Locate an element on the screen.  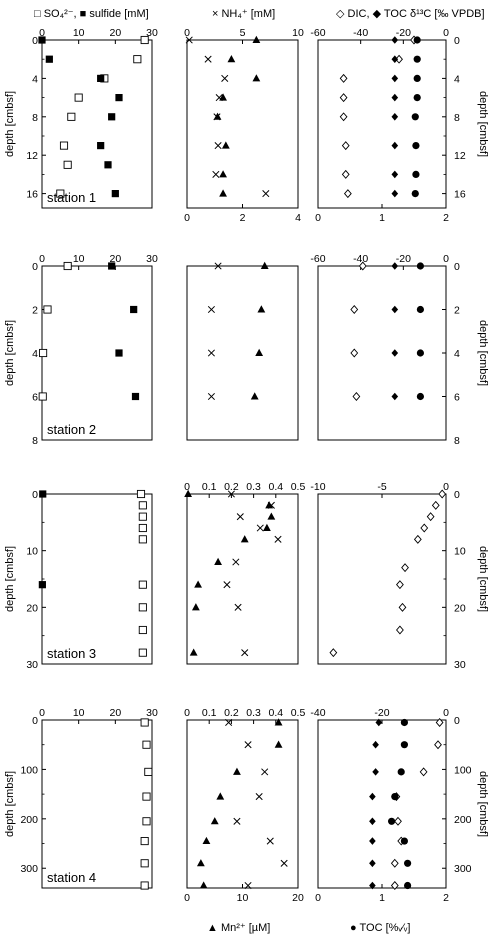
col1-top-legend: □ SO₄²⁻, ■ sulfide [mM] is located at coordinates (91, 14).